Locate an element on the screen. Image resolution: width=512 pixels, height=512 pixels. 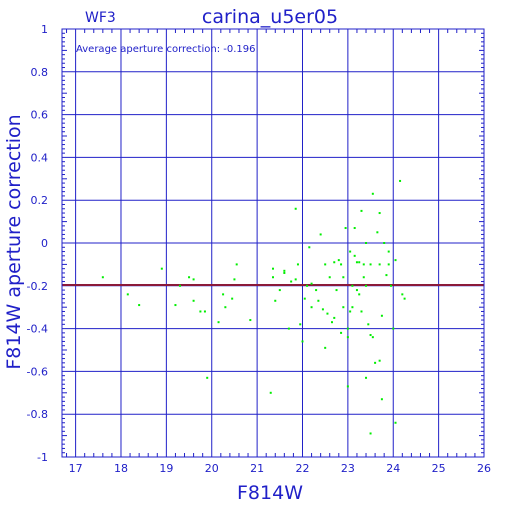
y-tick-label: 1 is located at coordinates (44, 29).